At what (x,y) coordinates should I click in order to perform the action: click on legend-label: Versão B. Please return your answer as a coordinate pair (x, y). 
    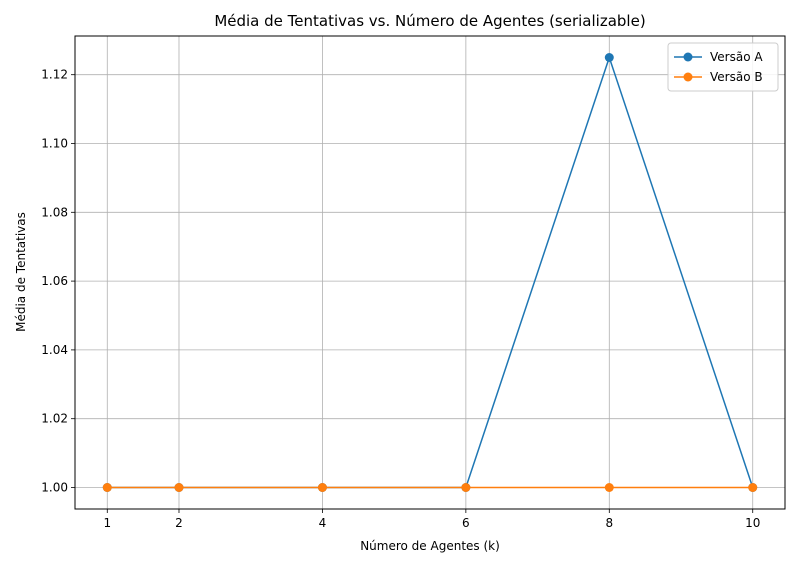
    Looking at the image, I should click on (736, 77).